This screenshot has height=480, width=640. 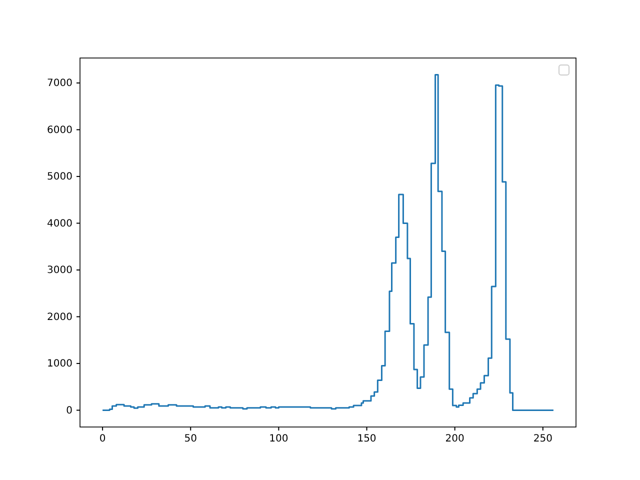 I want to click on y-tick-label: 4000, so click(x=59, y=224).